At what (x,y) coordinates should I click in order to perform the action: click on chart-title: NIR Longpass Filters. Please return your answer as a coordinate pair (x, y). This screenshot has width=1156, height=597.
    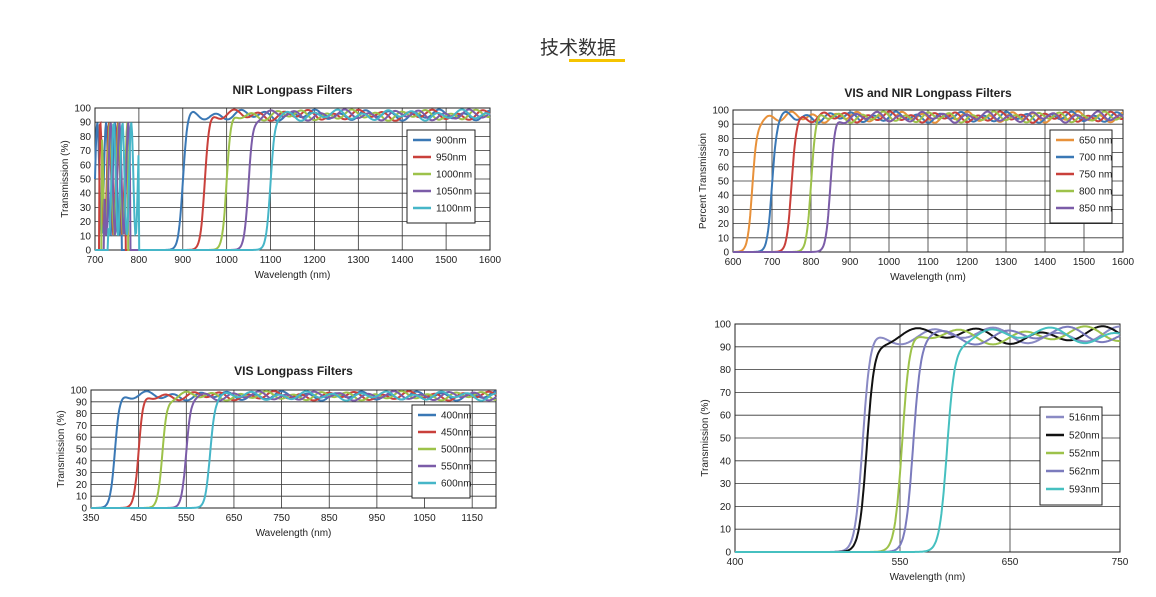
    Looking at the image, I should click on (292, 90).